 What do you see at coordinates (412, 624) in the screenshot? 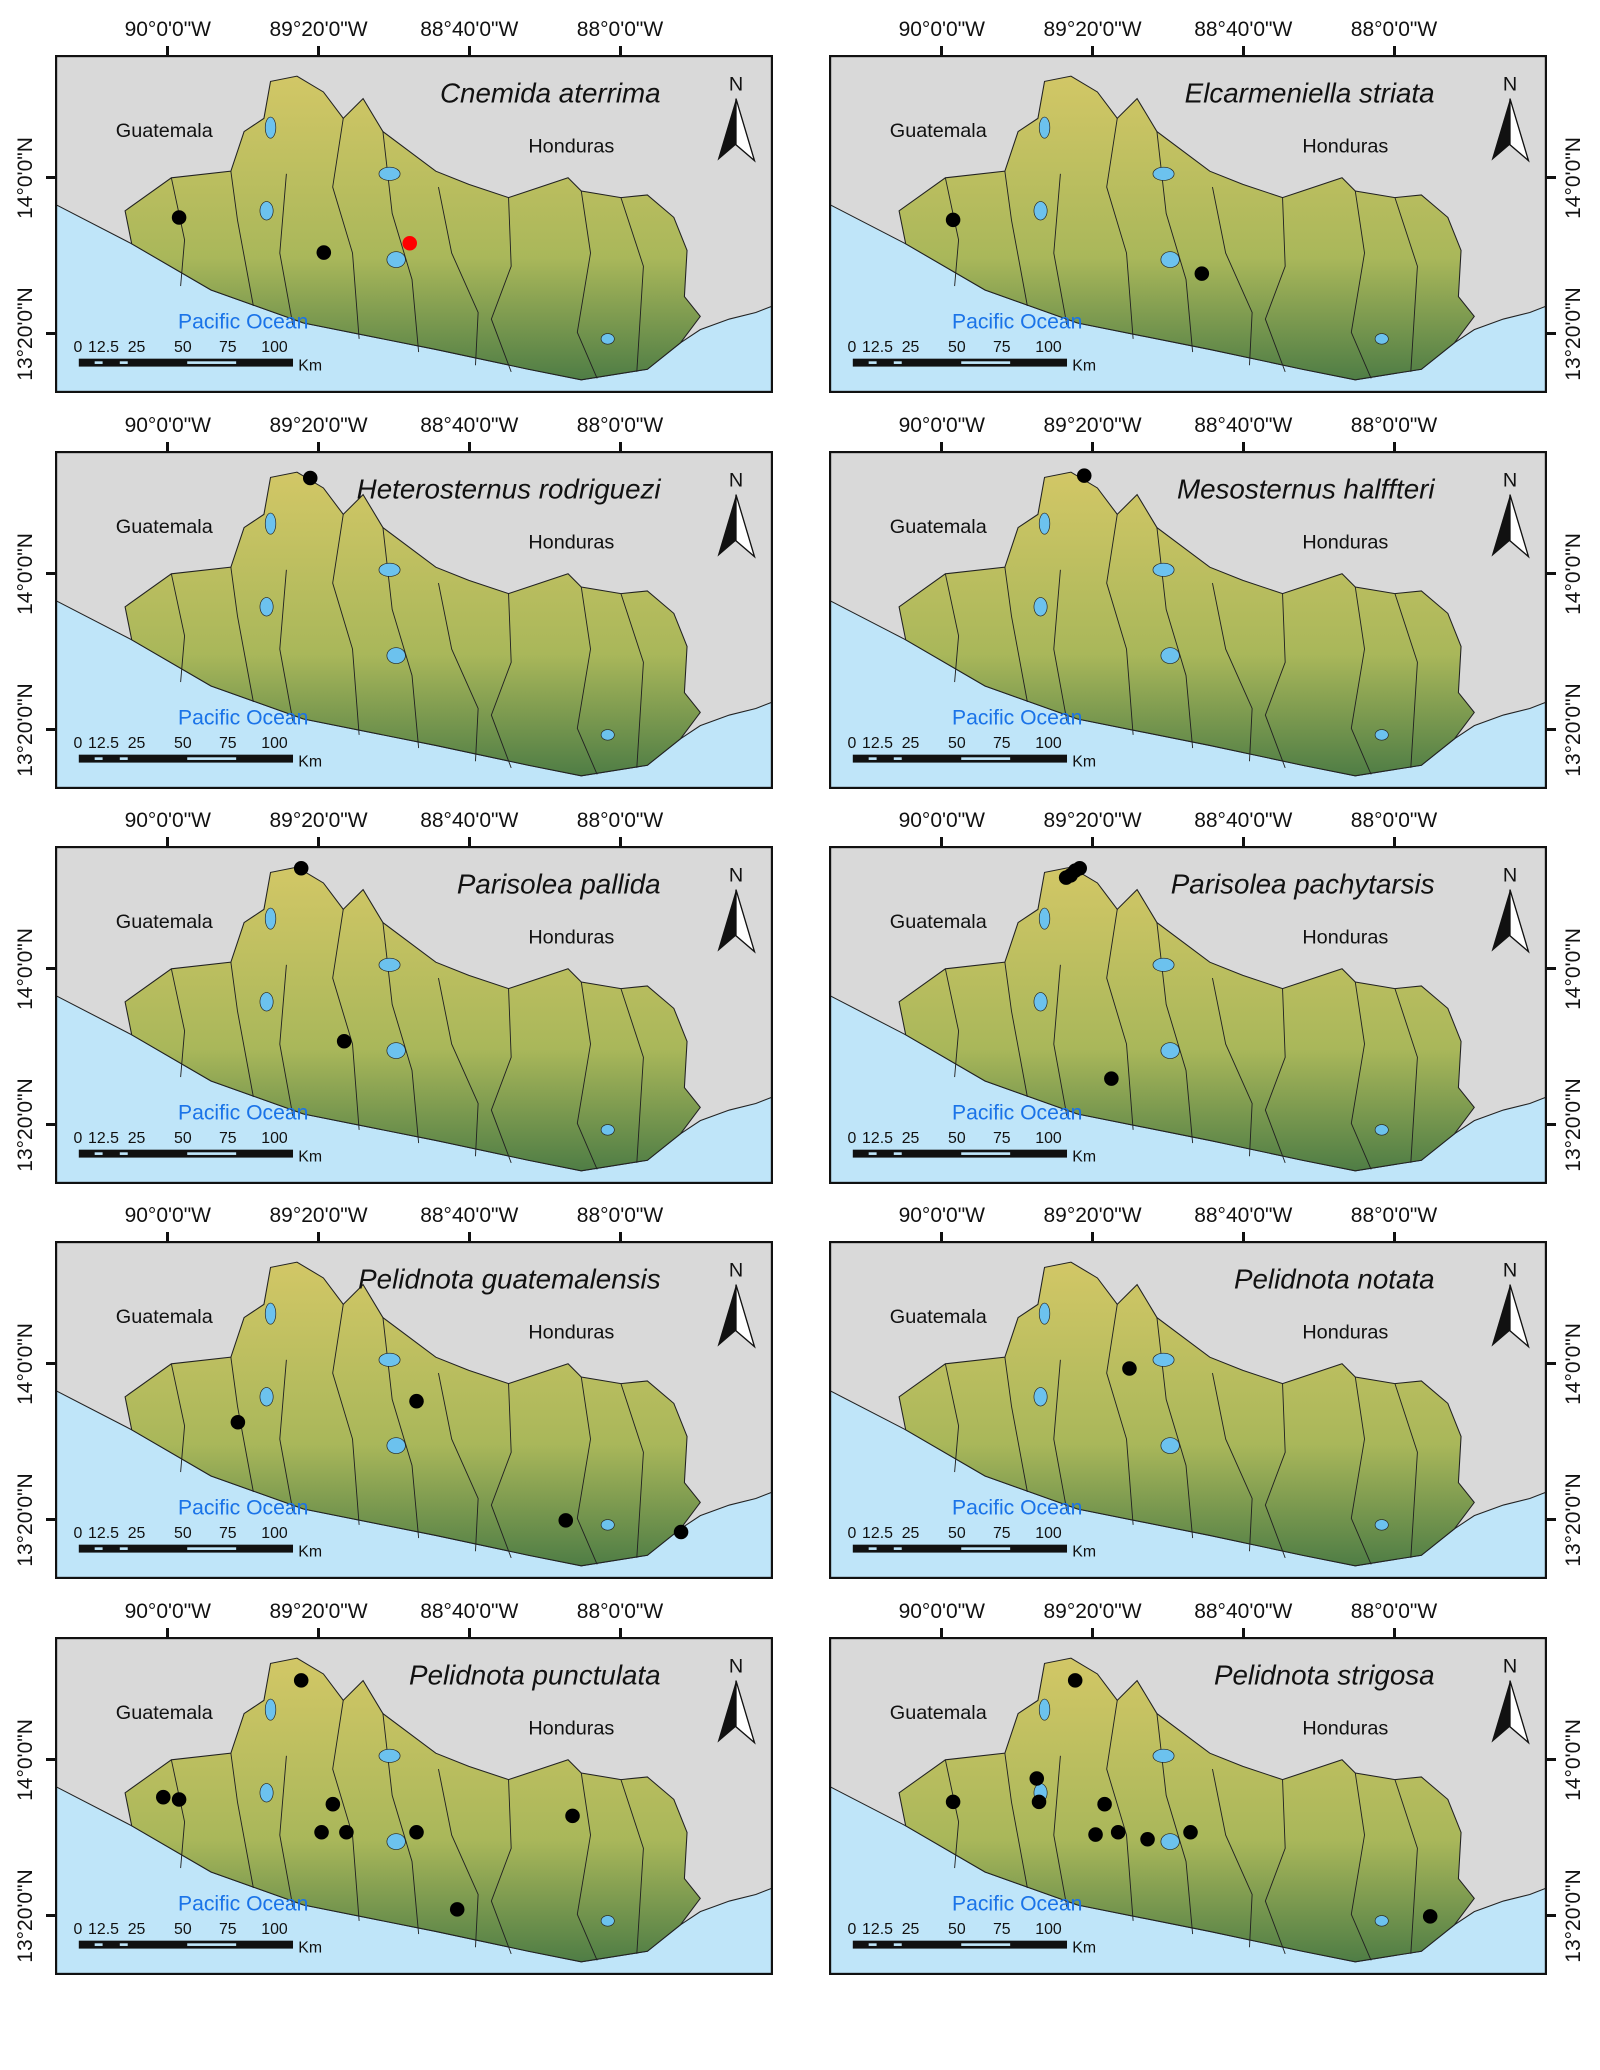
I see `el-salvador-relief` at bounding box center [412, 624].